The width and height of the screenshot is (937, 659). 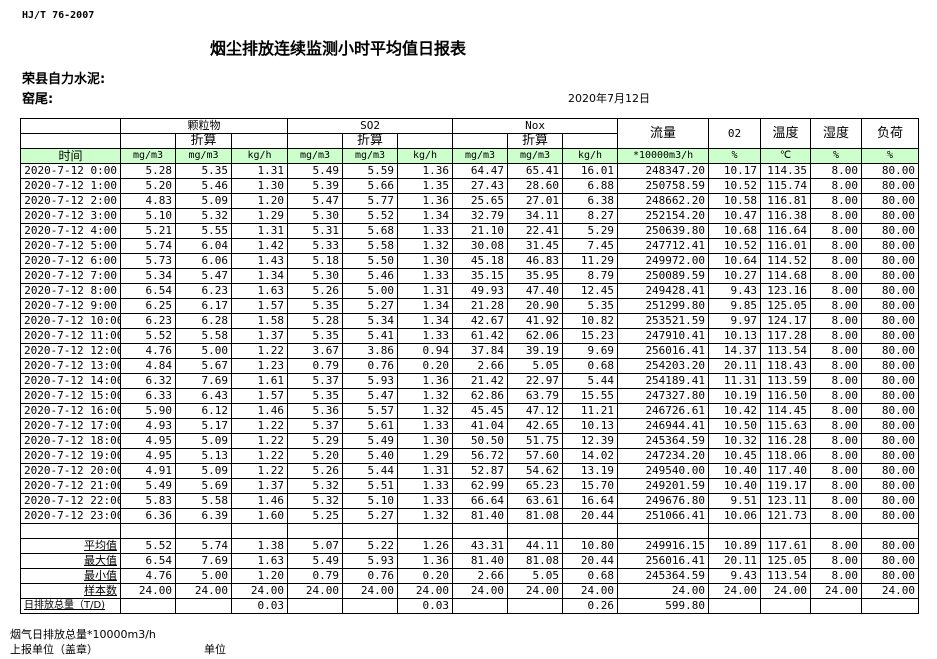 What do you see at coordinates (70, 396) in the screenshot?
I see `time-cell: 2020-7-12 15:00` at bounding box center [70, 396].